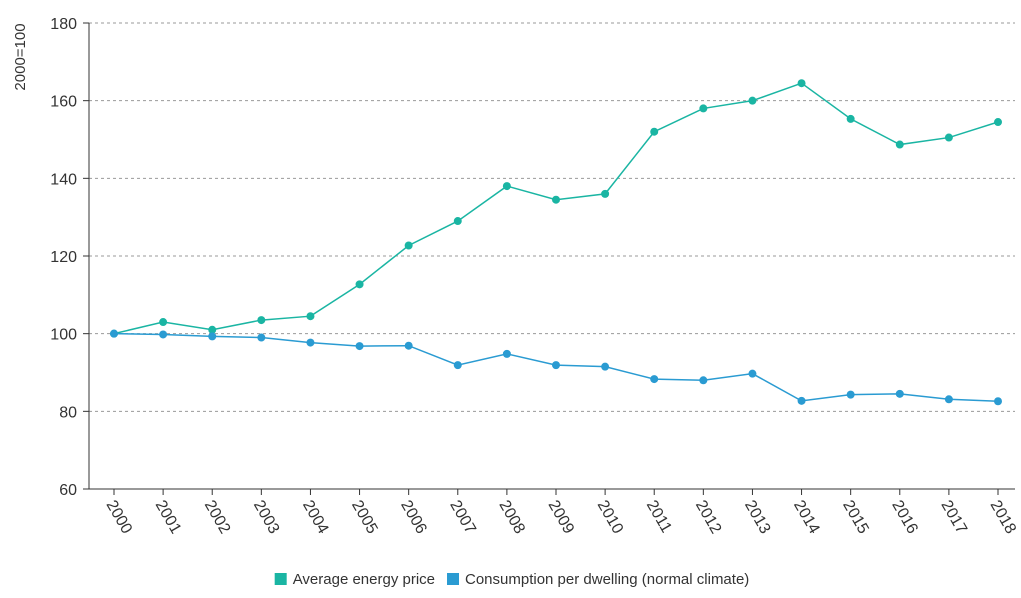 The height and width of the screenshot is (598, 1021). I want to click on x-tick-label: 2015, so click(855, 517).